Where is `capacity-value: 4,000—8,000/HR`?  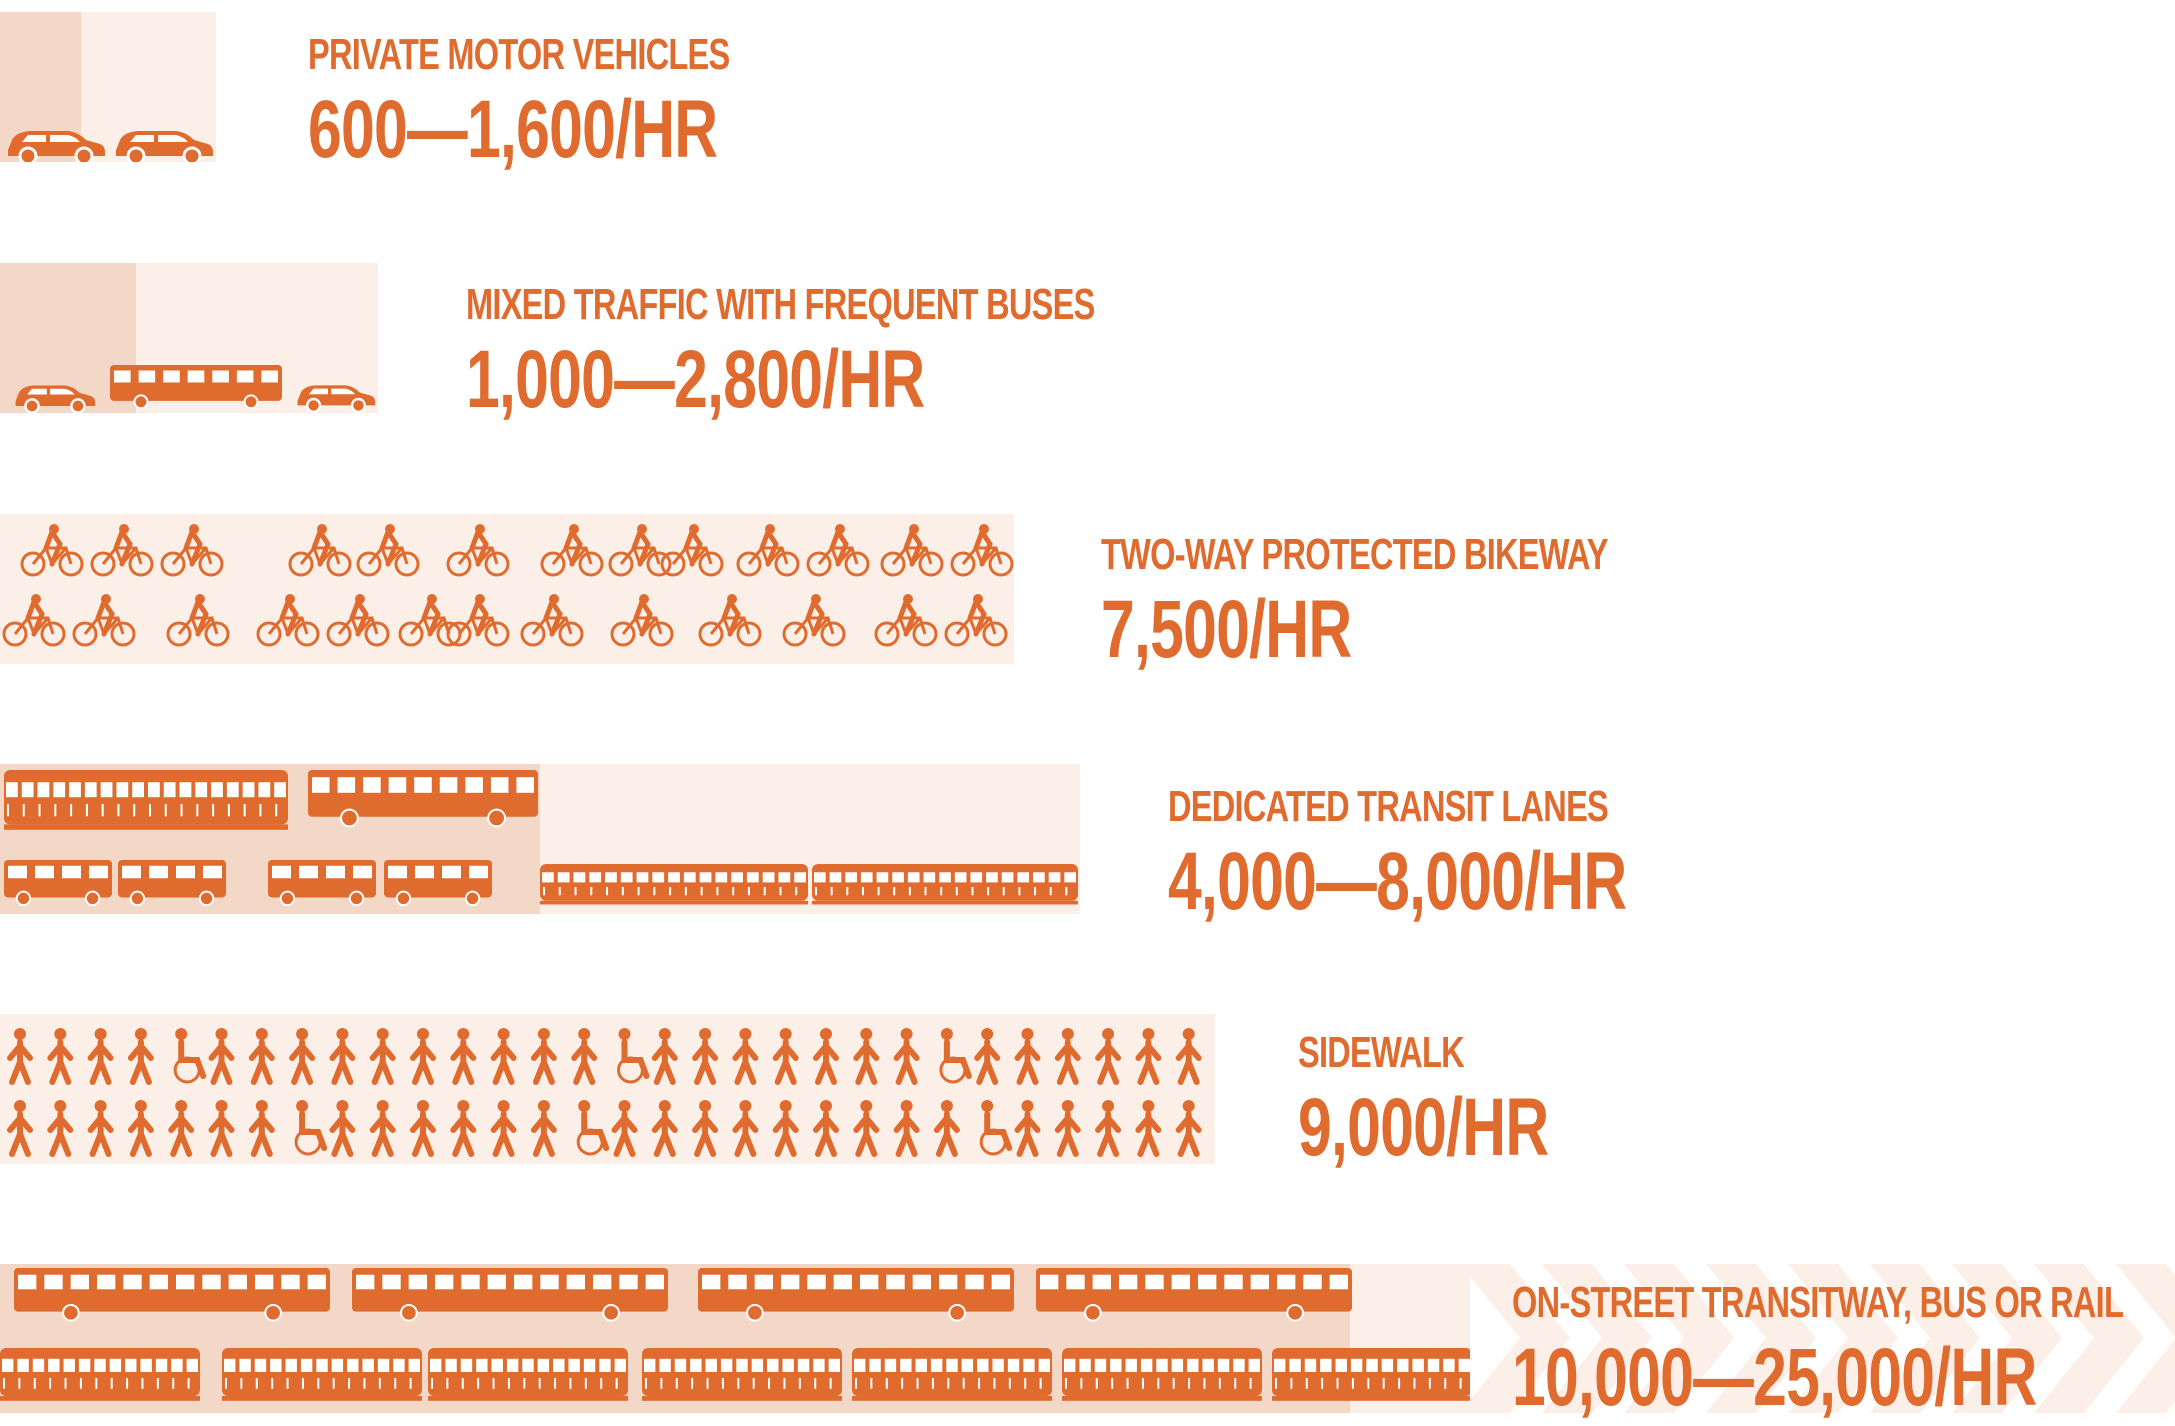 capacity-value: 4,000—8,000/HR is located at coordinates (1397, 881).